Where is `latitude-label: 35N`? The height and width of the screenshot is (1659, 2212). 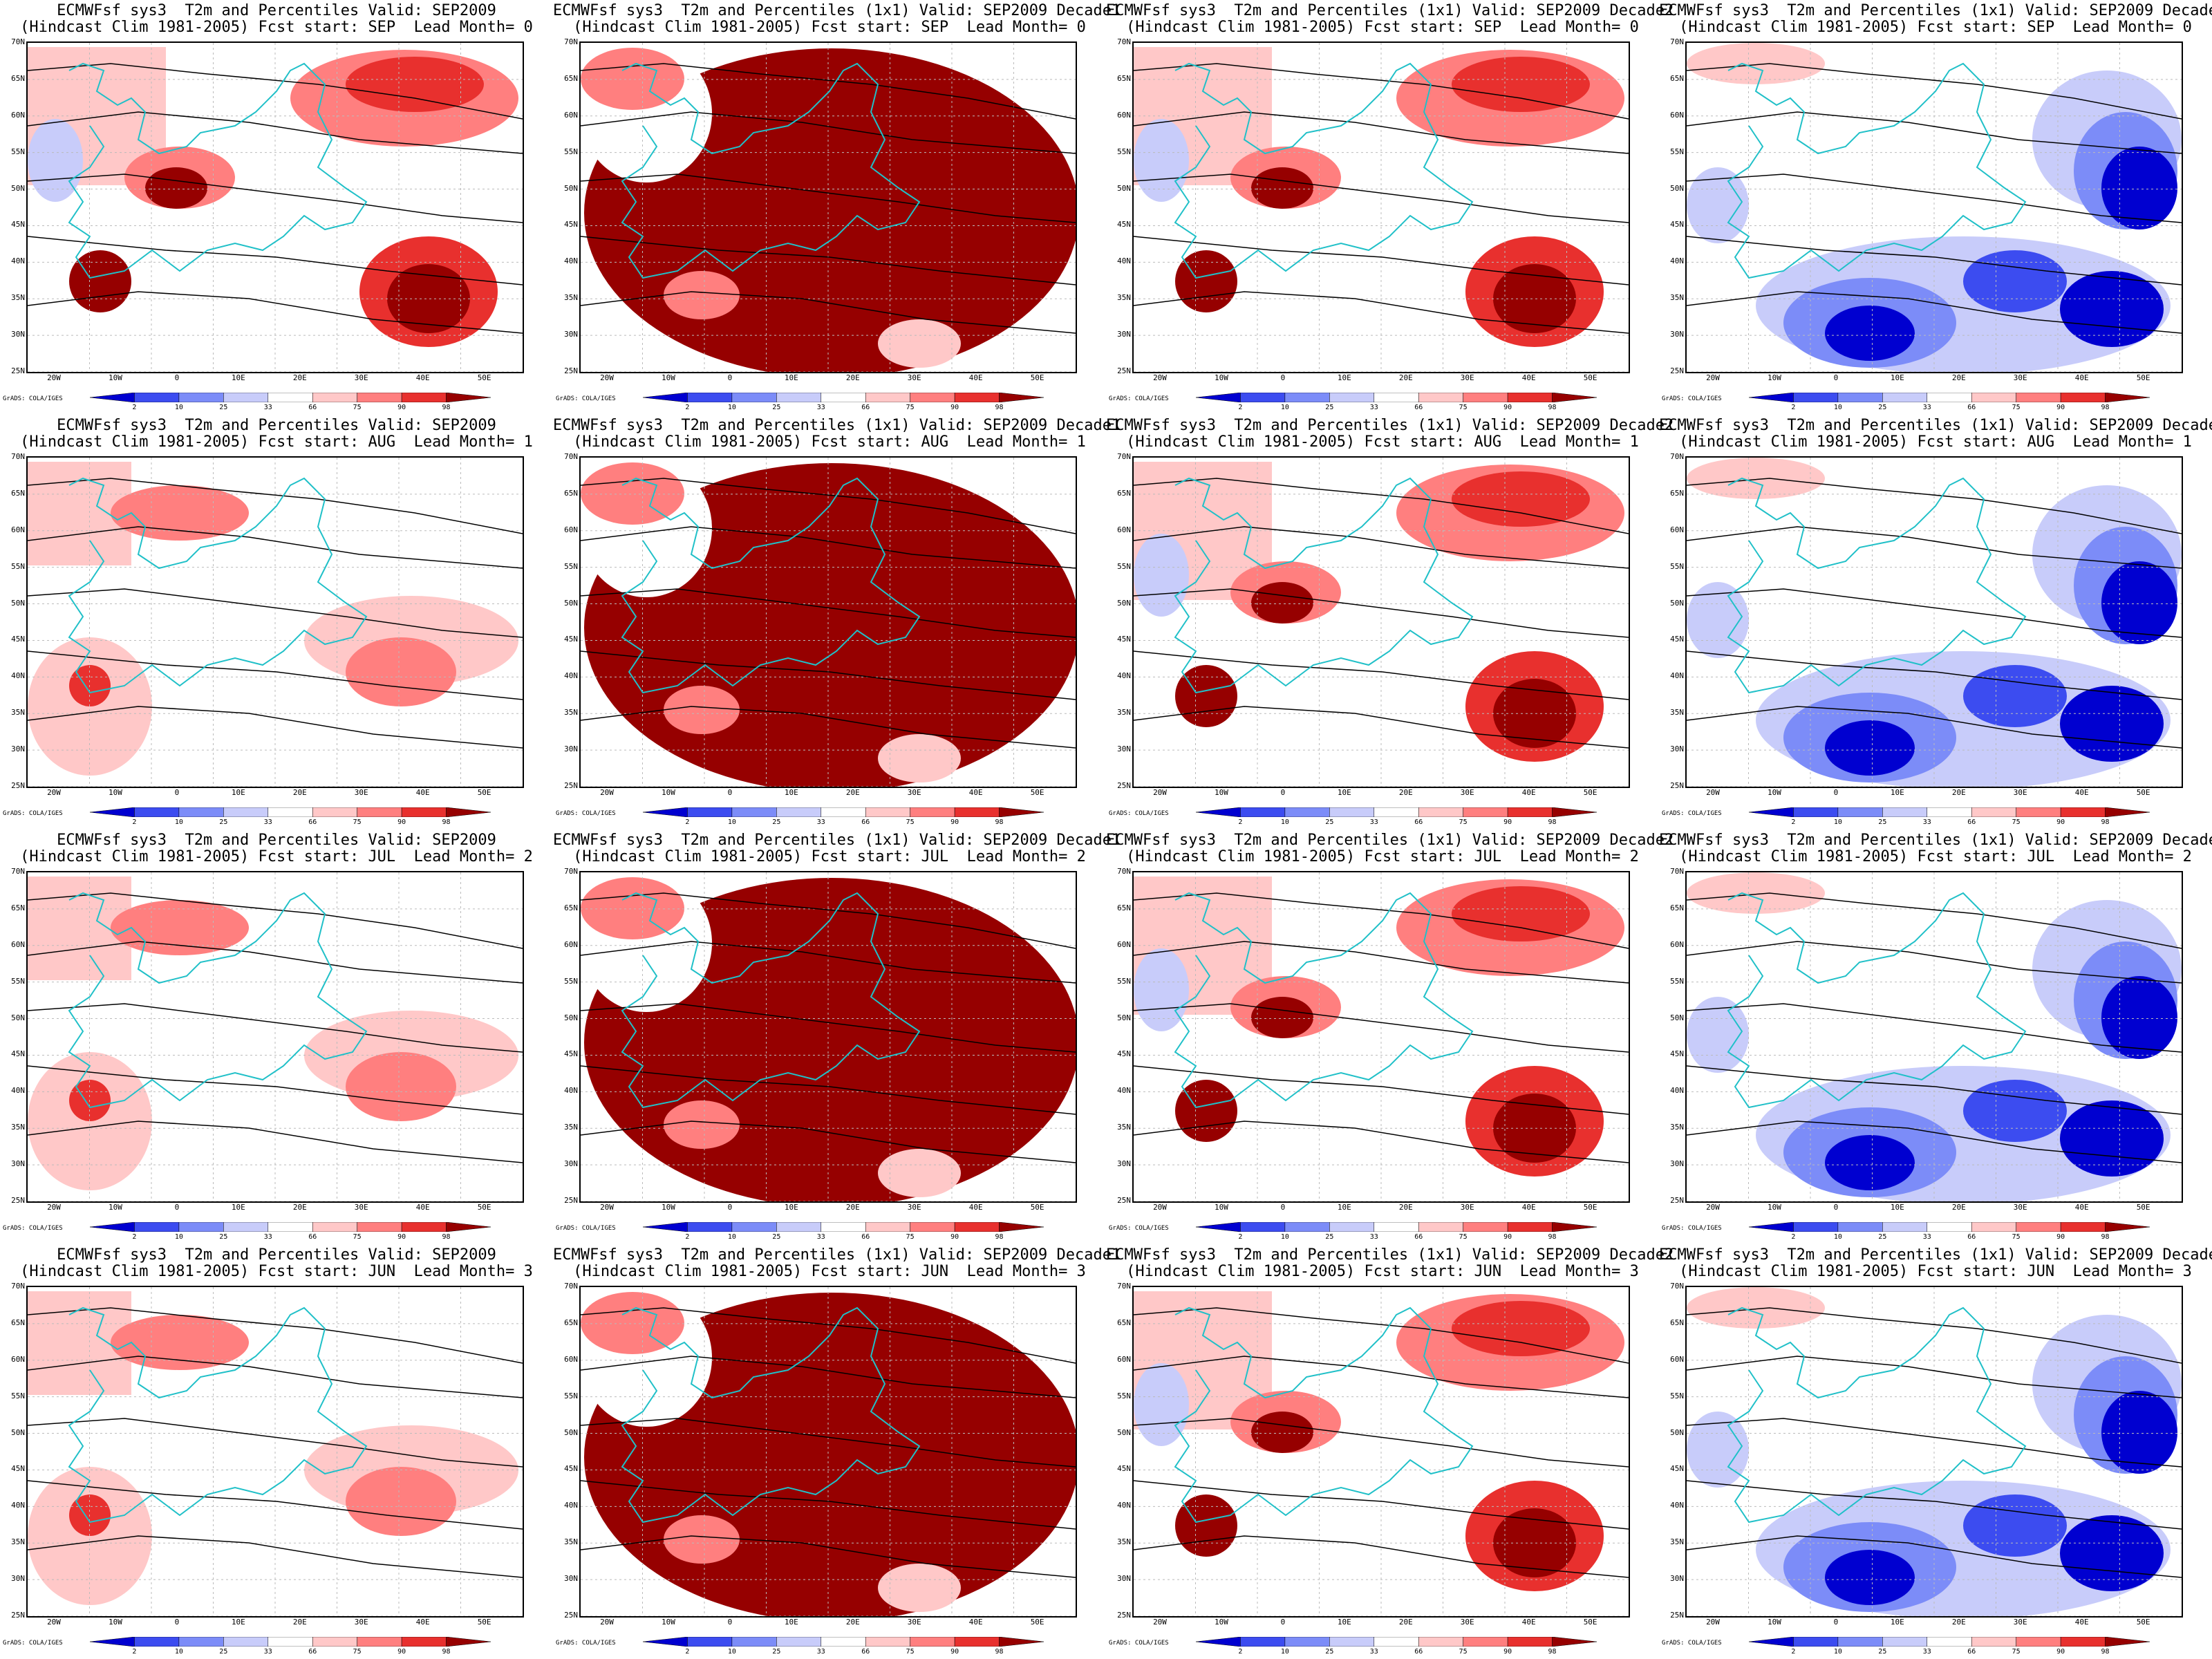
latitude-label: 35N is located at coordinates (1677, 1127).